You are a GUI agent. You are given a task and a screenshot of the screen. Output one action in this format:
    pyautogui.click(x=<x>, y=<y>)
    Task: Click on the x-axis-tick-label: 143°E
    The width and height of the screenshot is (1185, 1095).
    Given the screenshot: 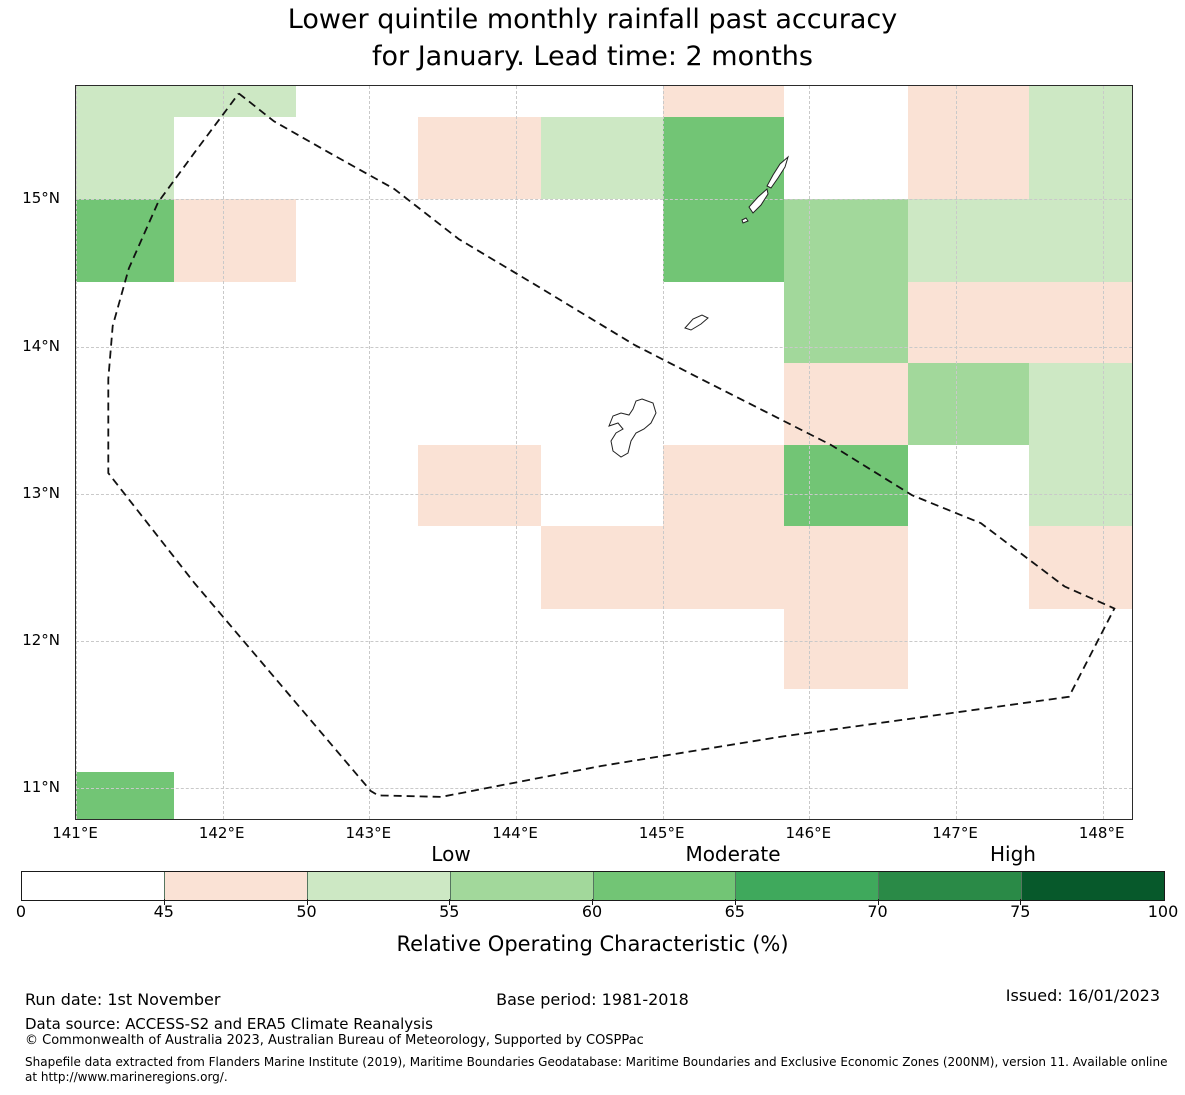 What is the action you would take?
    pyautogui.click(x=368, y=833)
    